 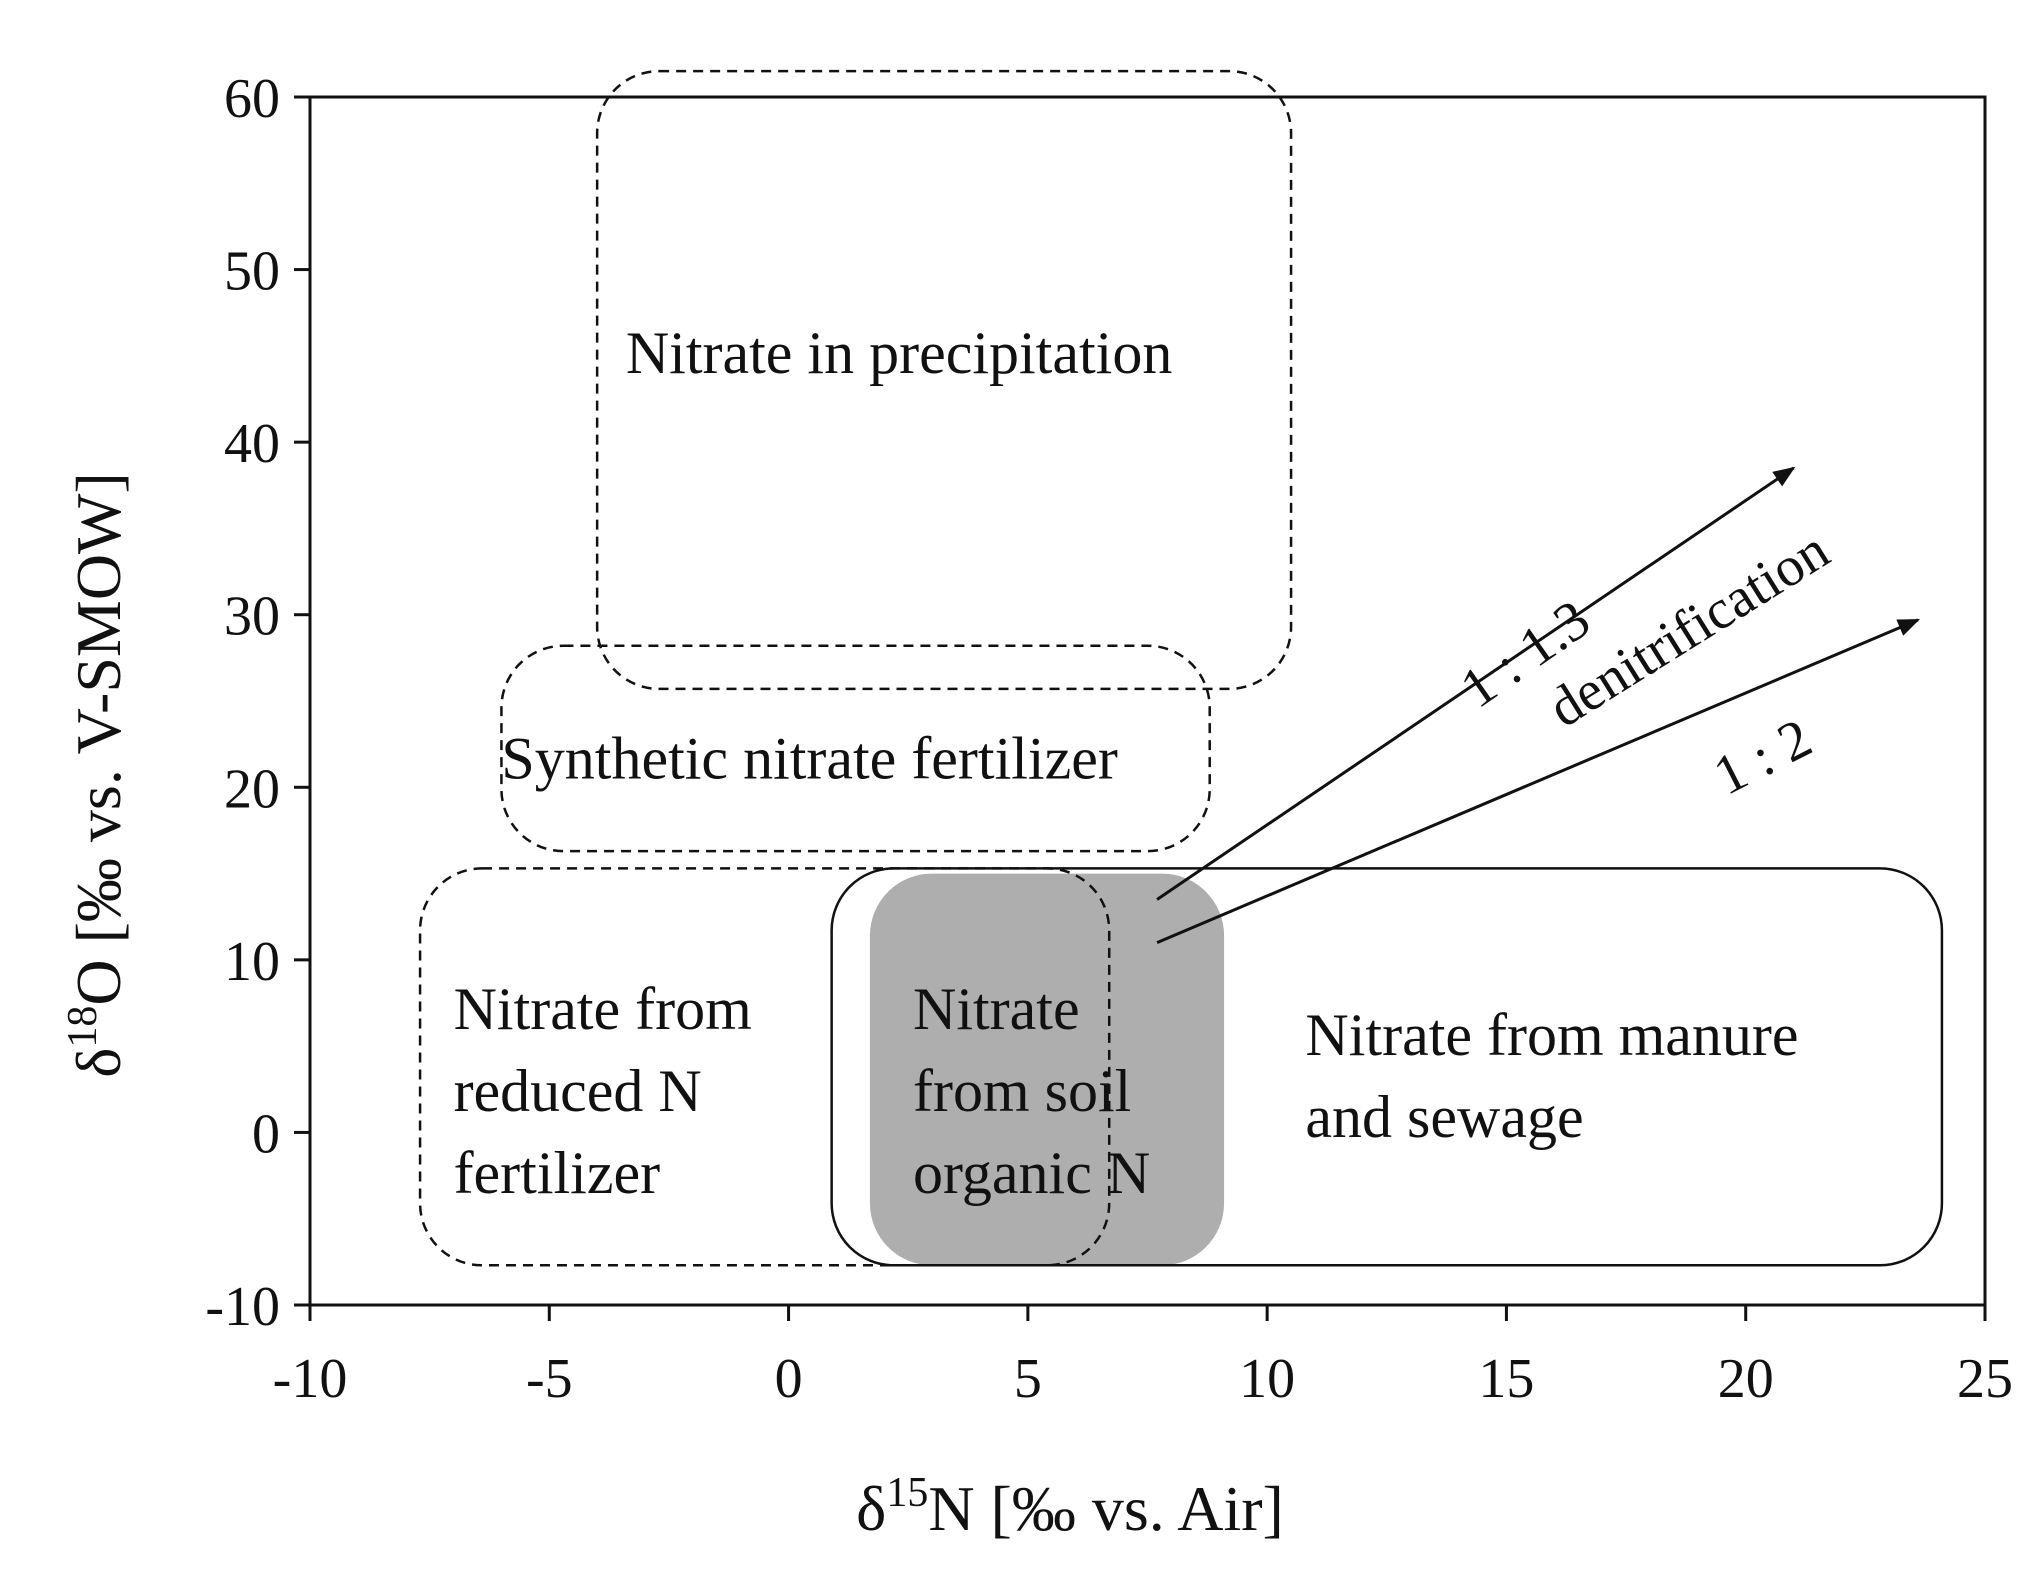 What do you see at coordinates (83, 1027) in the screenshot?
I see `y-axis-title-superscript: 18` at bounding box center [83, 1027].